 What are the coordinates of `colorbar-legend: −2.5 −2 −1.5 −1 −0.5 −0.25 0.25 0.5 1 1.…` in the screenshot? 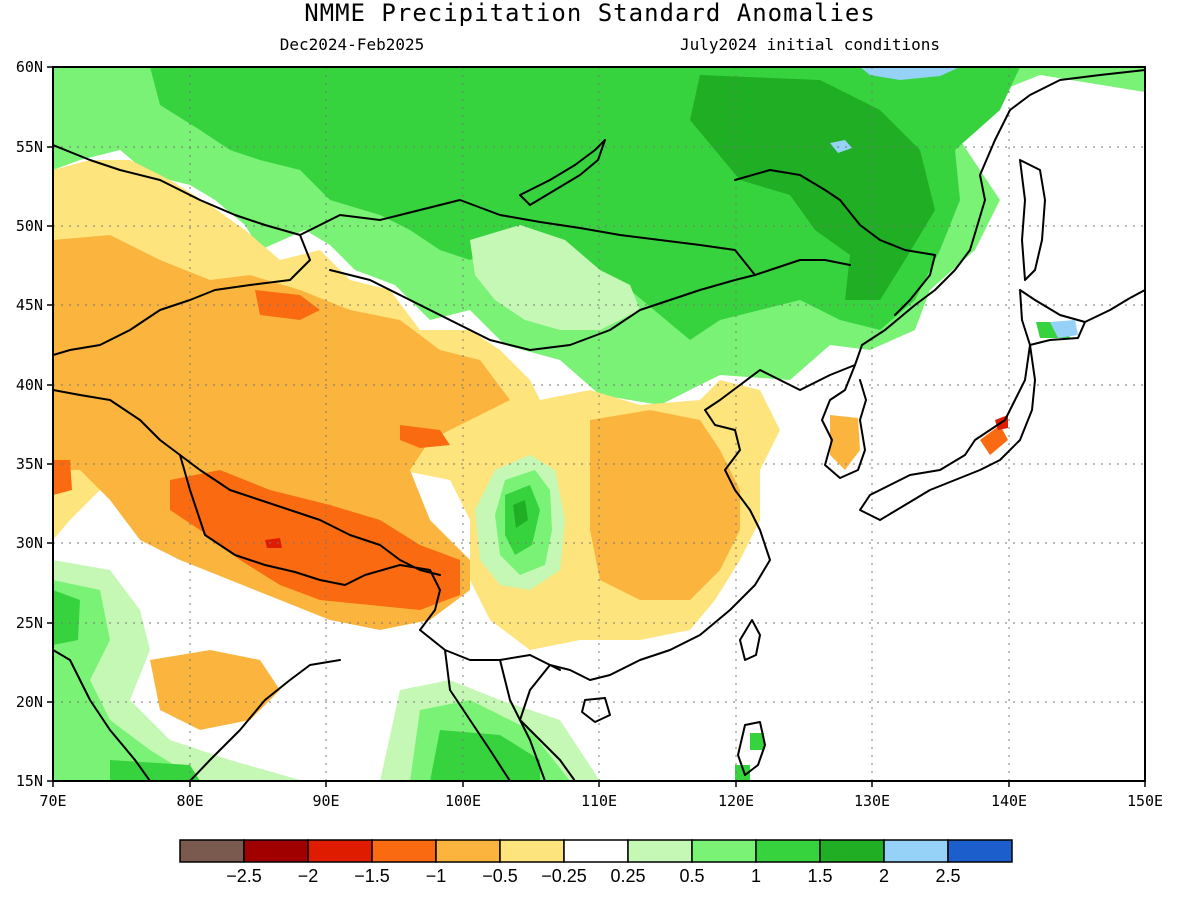 It's located at (596, 862).